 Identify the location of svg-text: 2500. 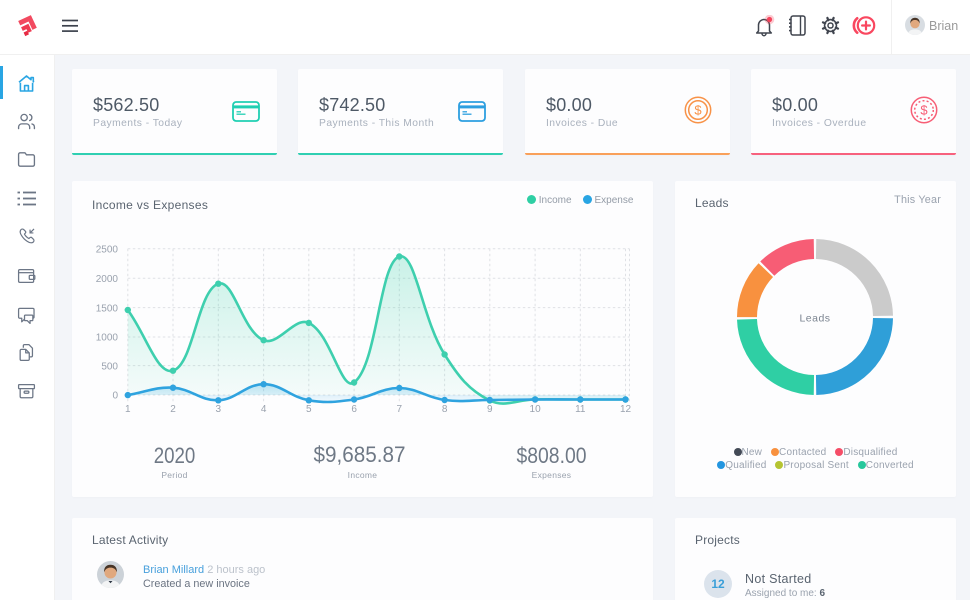
(107, 250).